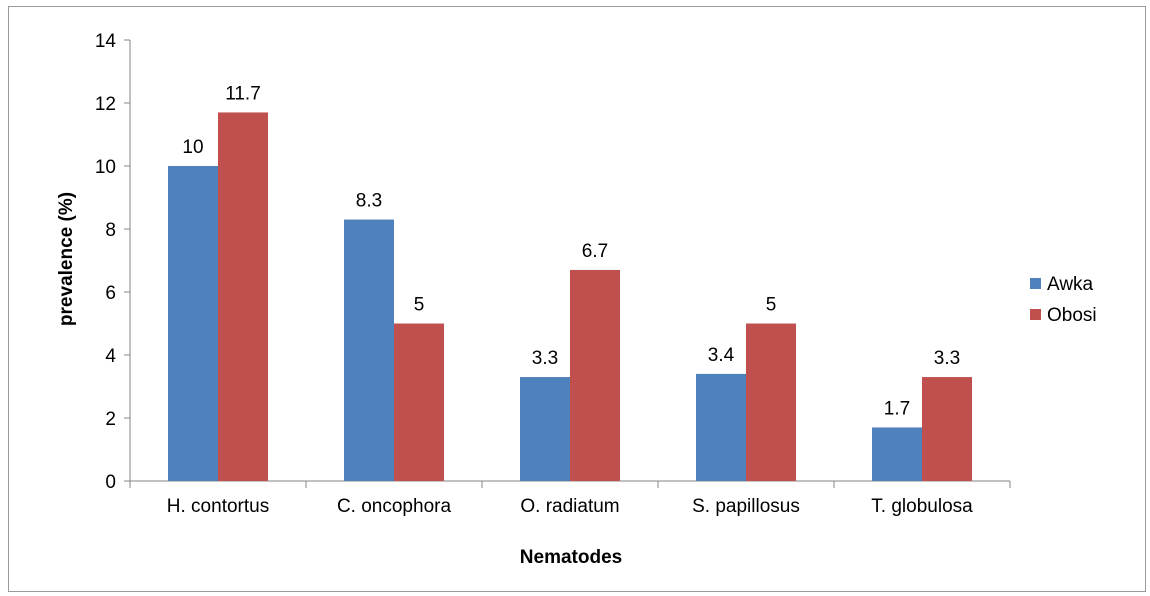 This screenshot has width=1150, height=596. What do you see at coordinates (922, 506) in the screenshot?
I see `x-tick-label: T. globulosa` at bounding box center [922, 506].